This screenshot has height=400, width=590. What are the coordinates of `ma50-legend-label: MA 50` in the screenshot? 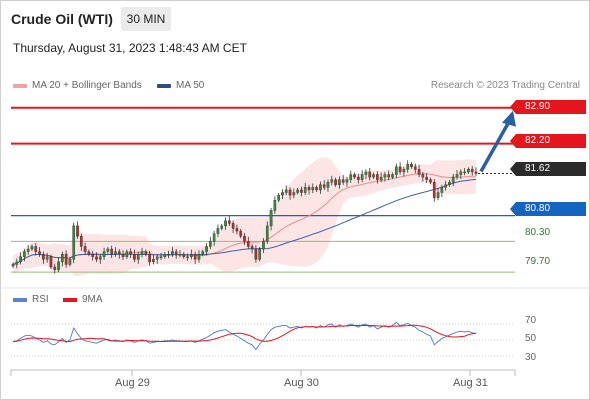 It's located at (190, 85).